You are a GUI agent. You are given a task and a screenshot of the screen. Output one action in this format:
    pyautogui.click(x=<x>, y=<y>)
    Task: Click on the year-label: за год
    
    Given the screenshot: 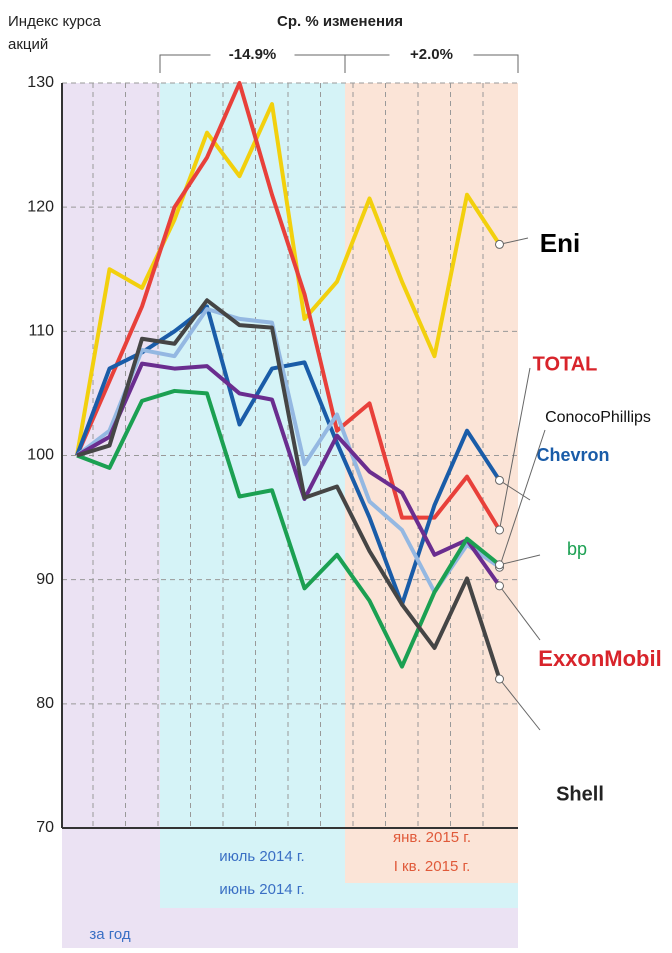 What is the action you would take?
    pyautogui.click(x=110, y=934)
    